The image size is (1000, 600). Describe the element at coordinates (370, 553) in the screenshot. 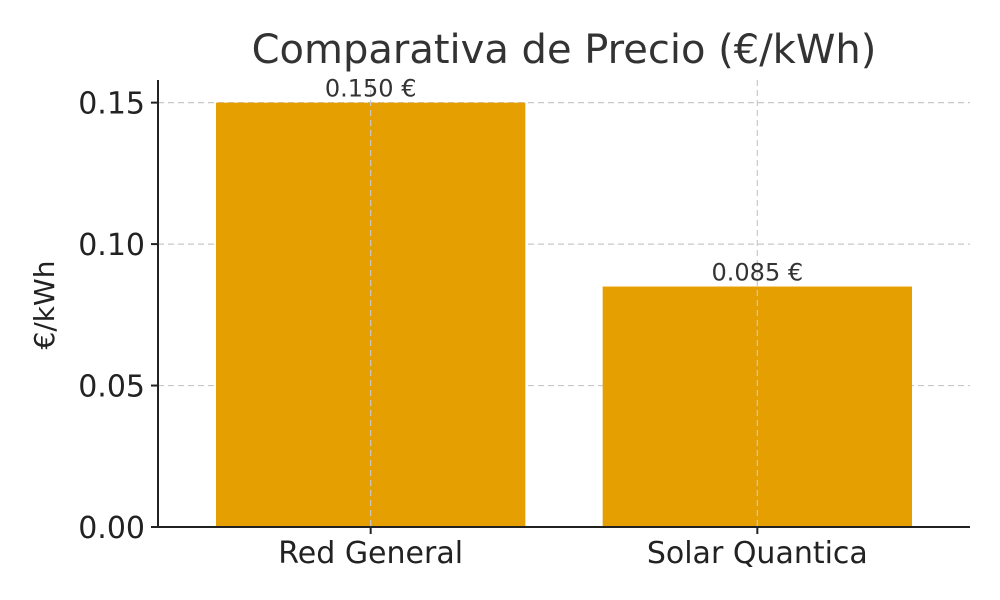

I see `x-tick-label: Red General` at that location.